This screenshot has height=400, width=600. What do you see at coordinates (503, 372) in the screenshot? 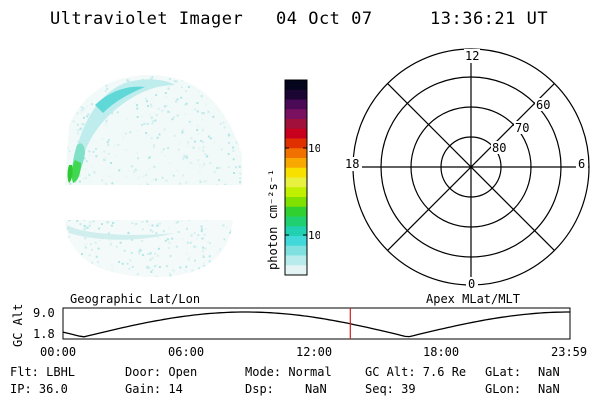
I see `info-glat-label: GLat:` at bounding box center [503, 372].